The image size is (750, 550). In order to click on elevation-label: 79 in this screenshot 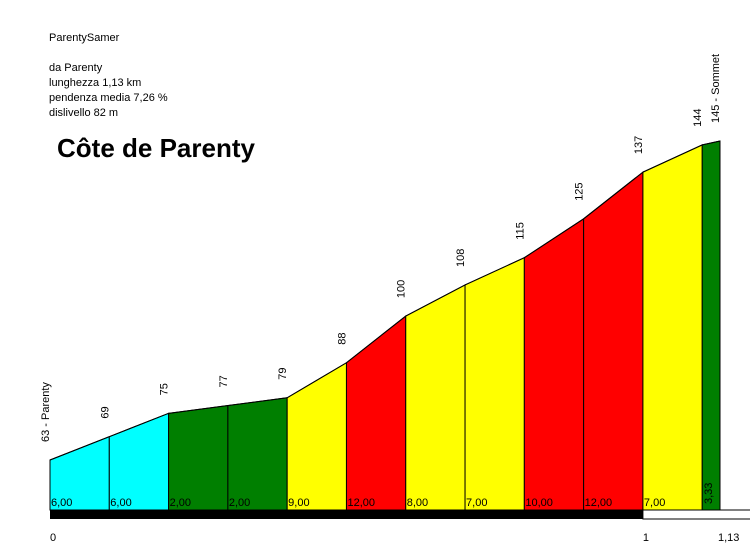, I will do `click(283, 374)`.